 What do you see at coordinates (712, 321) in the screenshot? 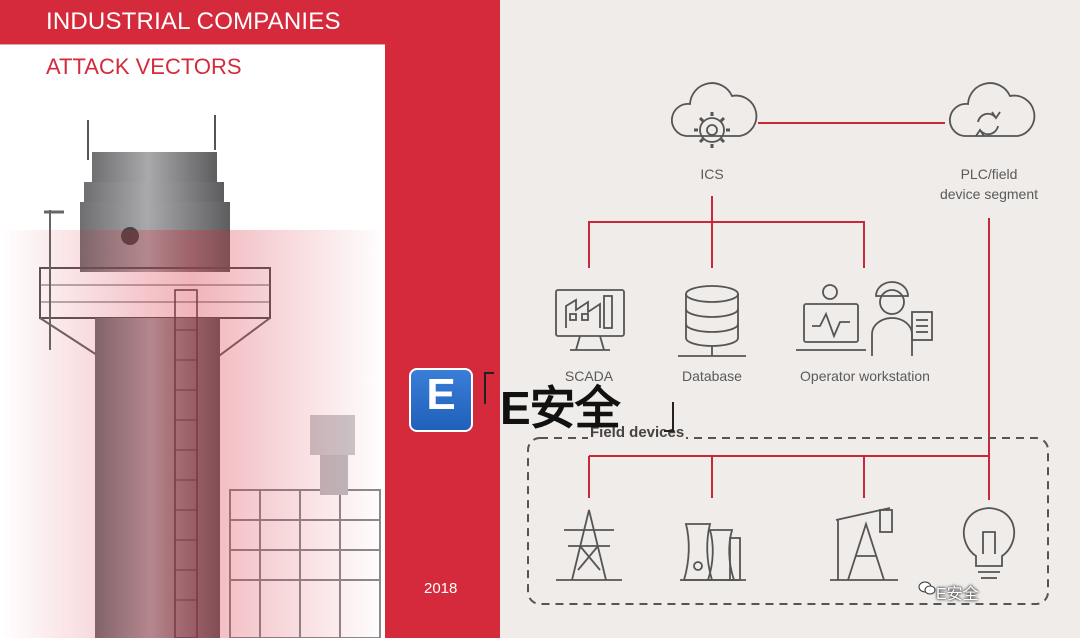
I see `database-icon` at bounding box center [712, 321].